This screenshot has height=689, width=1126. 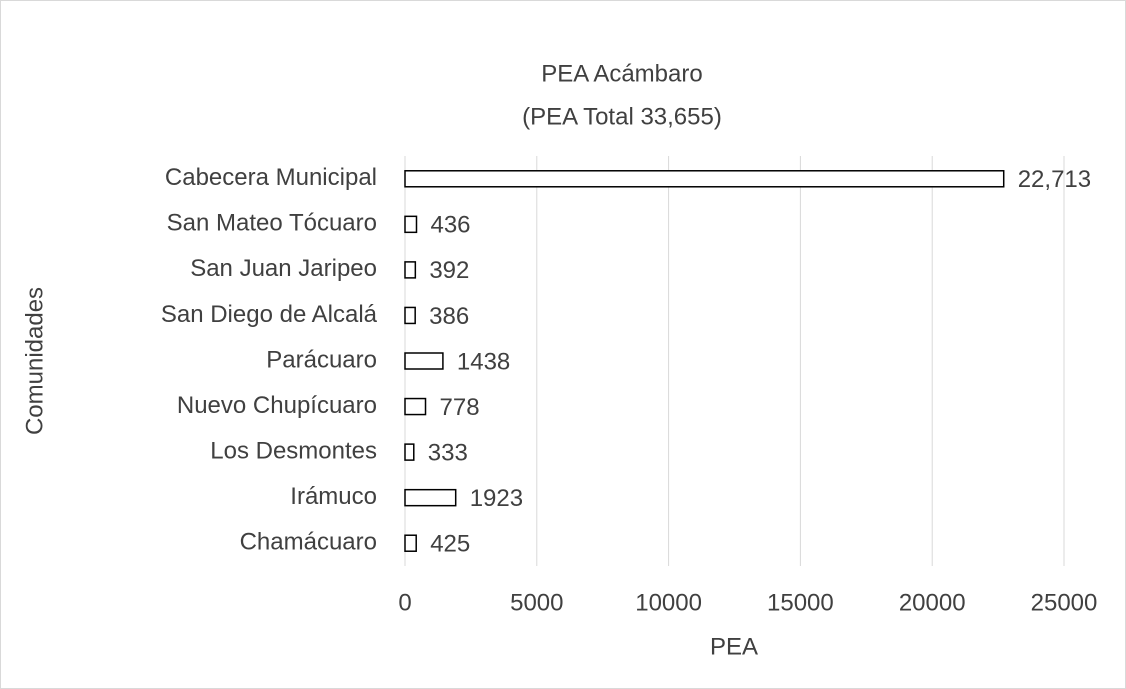 What do you see at coordinates (1054, 179) in the screenshot?
I see `data-label: 22,713` at bounding box center [1054, 179].